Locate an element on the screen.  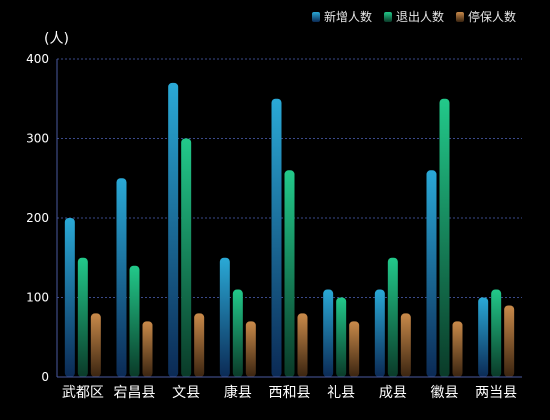
x-tick-label: 礼县 is located at coordinates (341, 393).